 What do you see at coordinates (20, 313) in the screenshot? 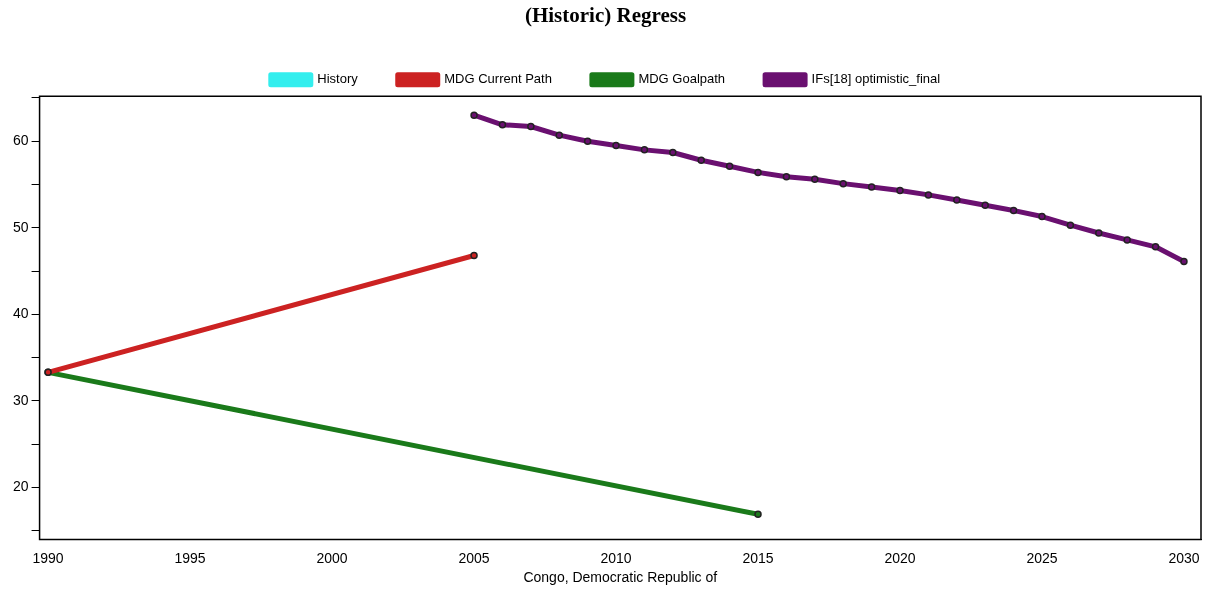
I see `y-tick-label: 40` at bounding box center [20, 313].